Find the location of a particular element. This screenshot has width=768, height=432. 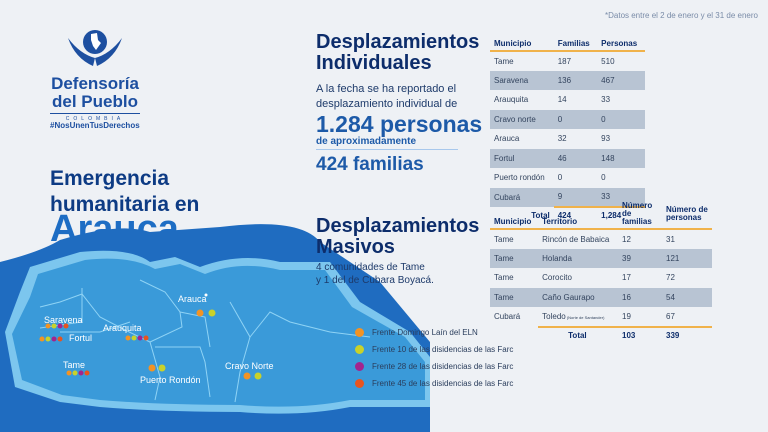

table-row: Tame Holanda 39 121 is located at coordinates (601, 258).